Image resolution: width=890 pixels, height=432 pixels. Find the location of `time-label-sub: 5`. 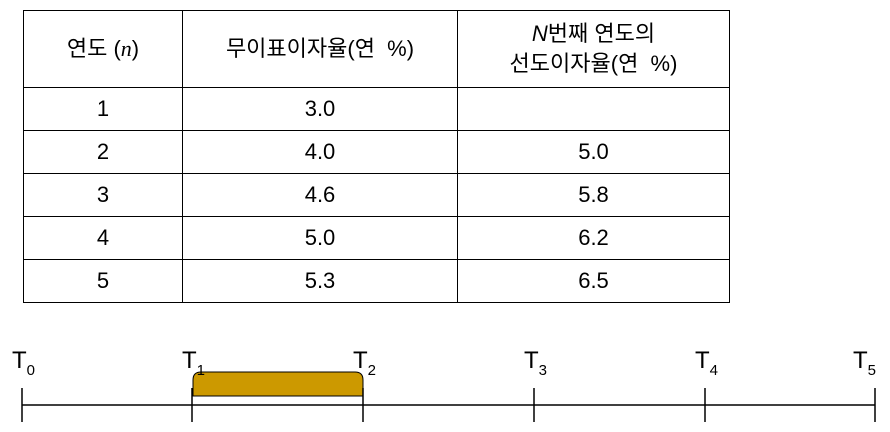

time-label-sub: 5 is located at coordinates (872, 370).